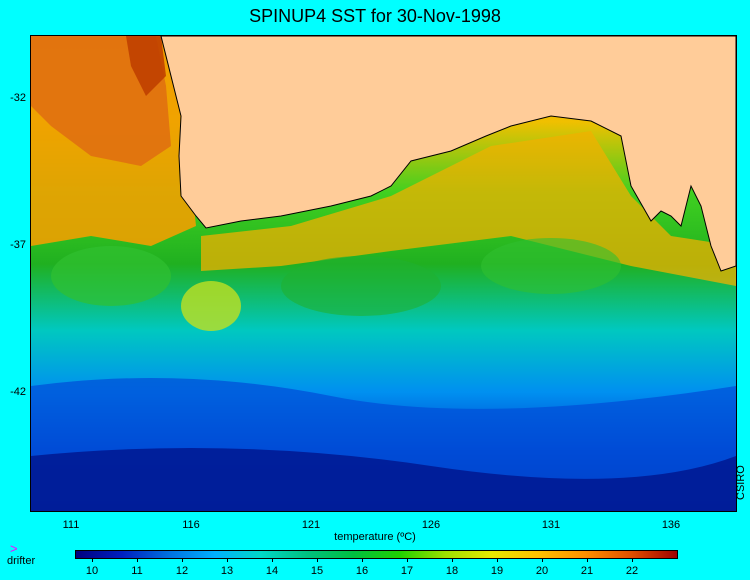 Image resolution: width=750 pixels, height=580 pixels. What do you see at coordinates (375, 537) in the screenshot?
I see `colorbar-label: temperature (ºC)` at bounding box center [375, 537].